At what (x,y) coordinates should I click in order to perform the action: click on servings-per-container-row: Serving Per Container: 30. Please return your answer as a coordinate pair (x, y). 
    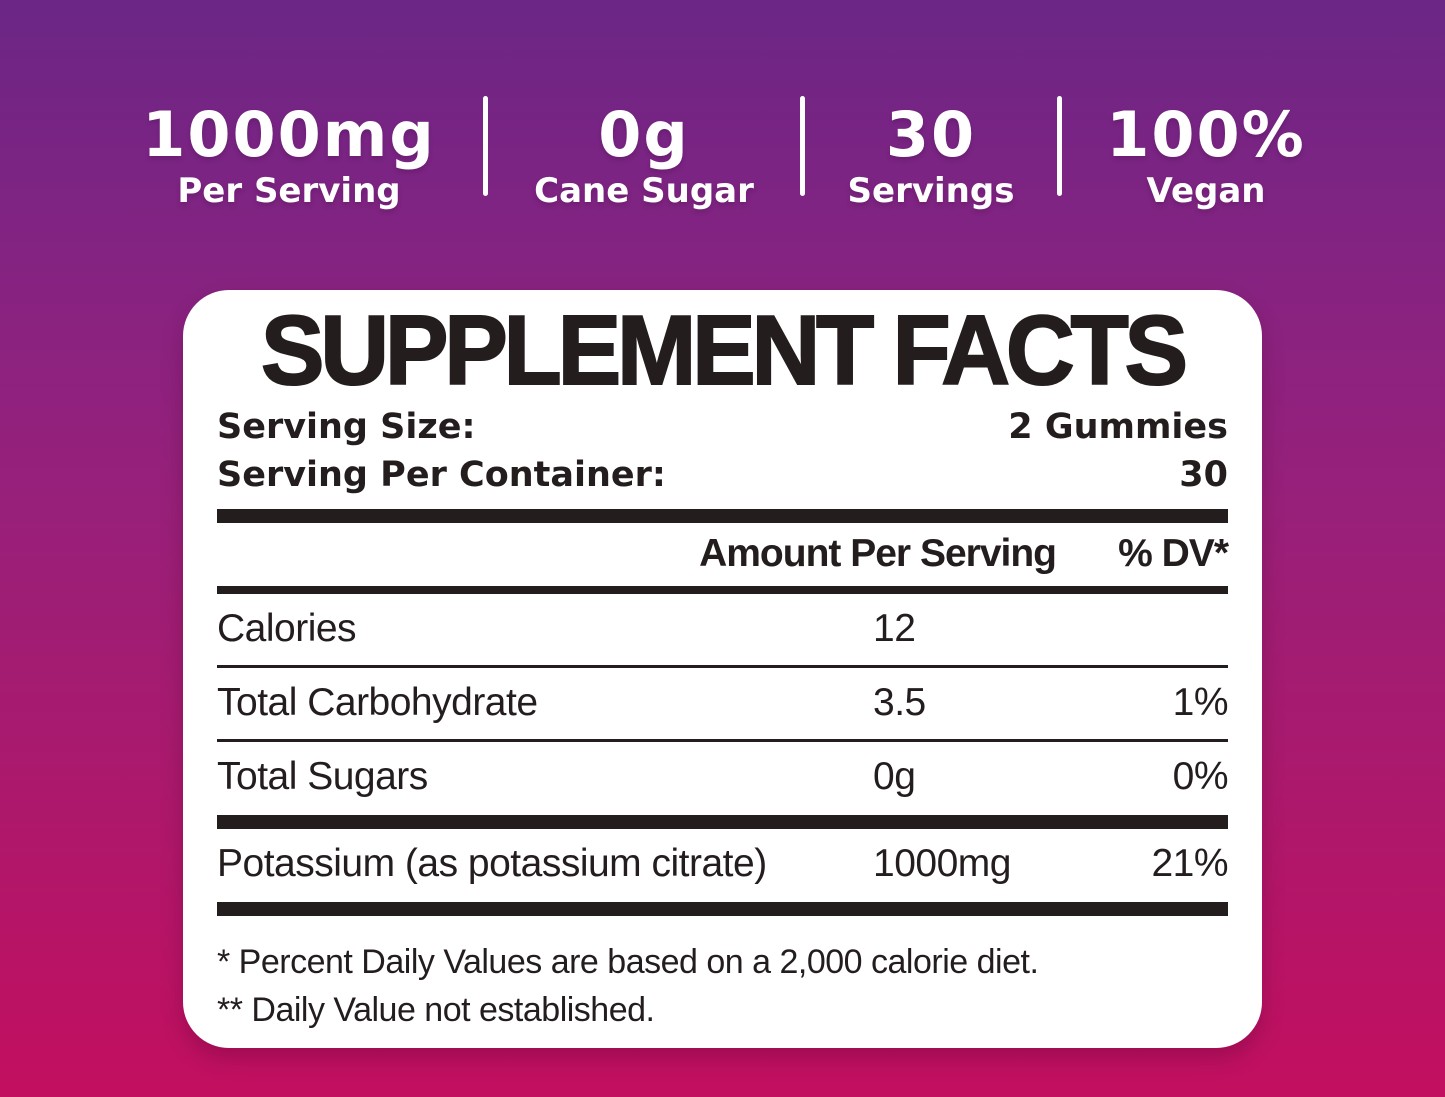
    Looking at the image, I should click on (722, 475).